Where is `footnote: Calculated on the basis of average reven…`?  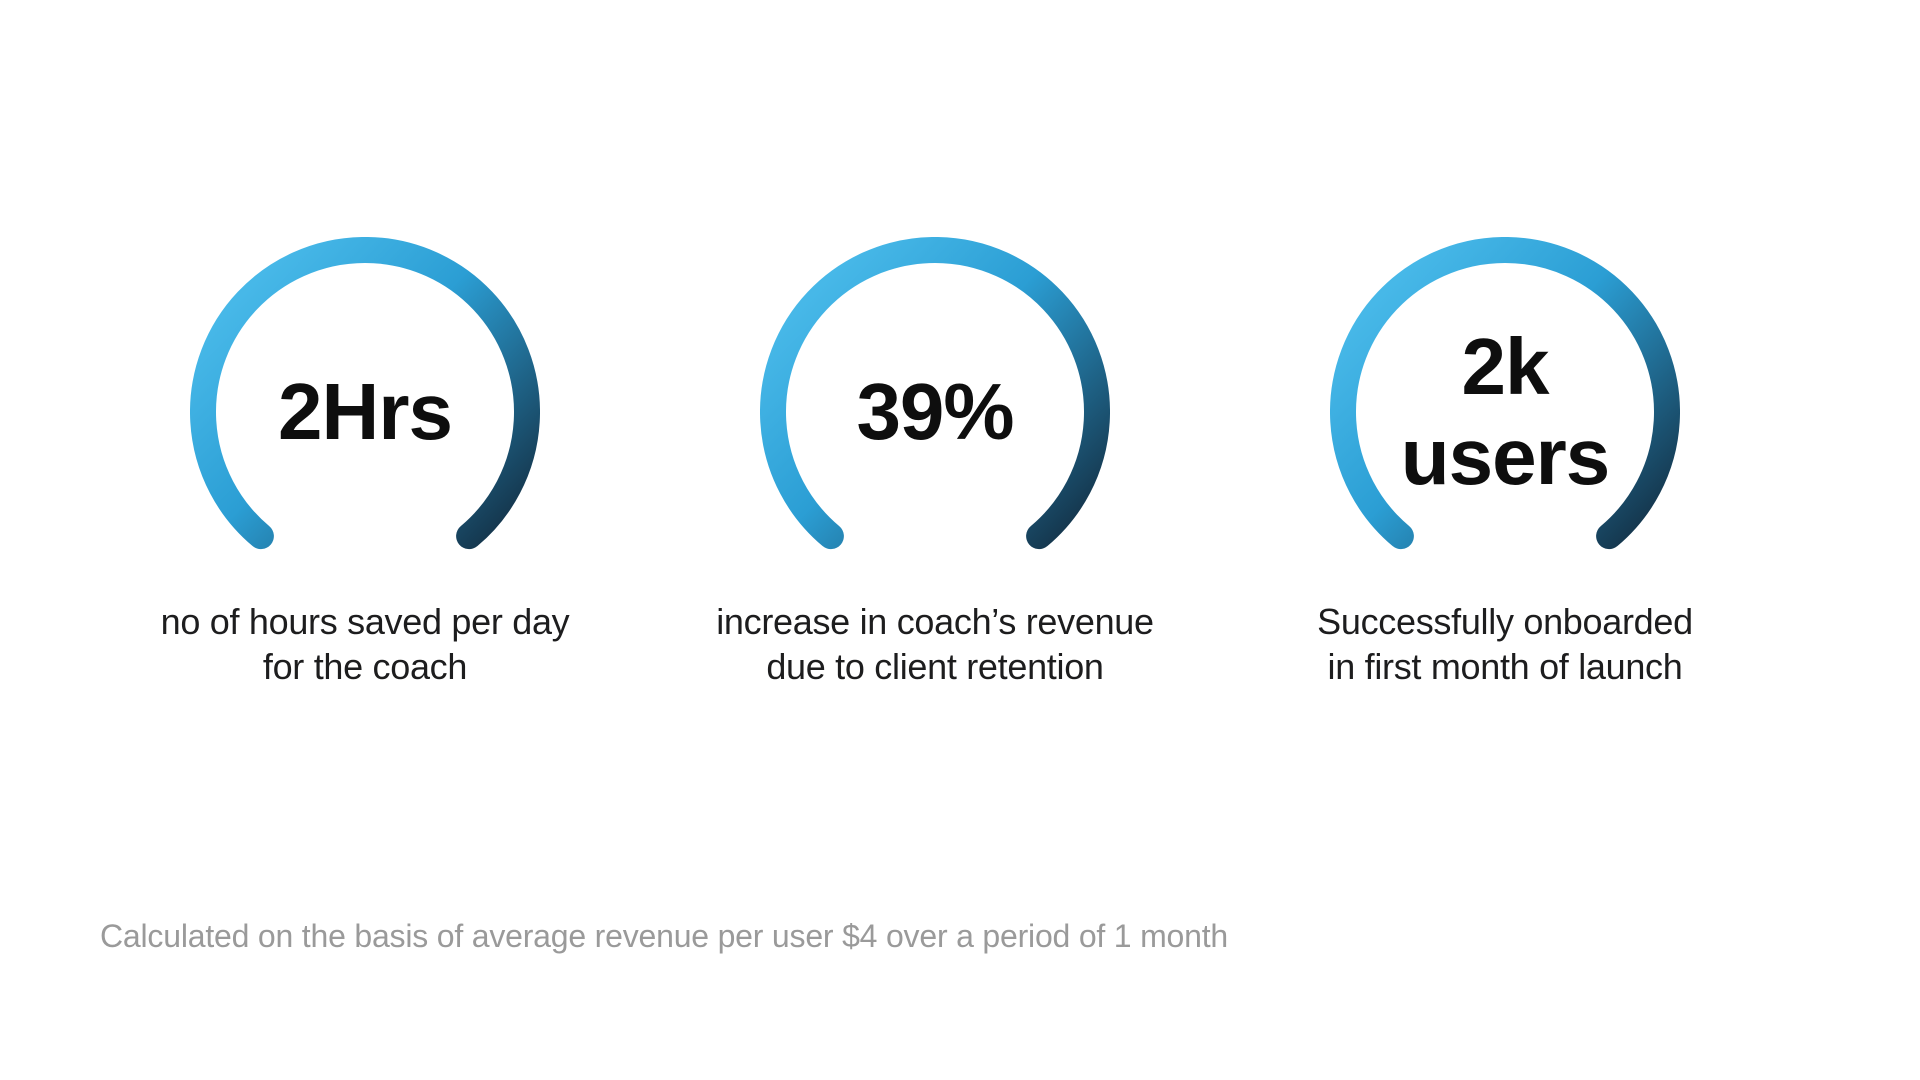 footnote: Calculated on the basis of average reven… is located at coordinates (664, 936).